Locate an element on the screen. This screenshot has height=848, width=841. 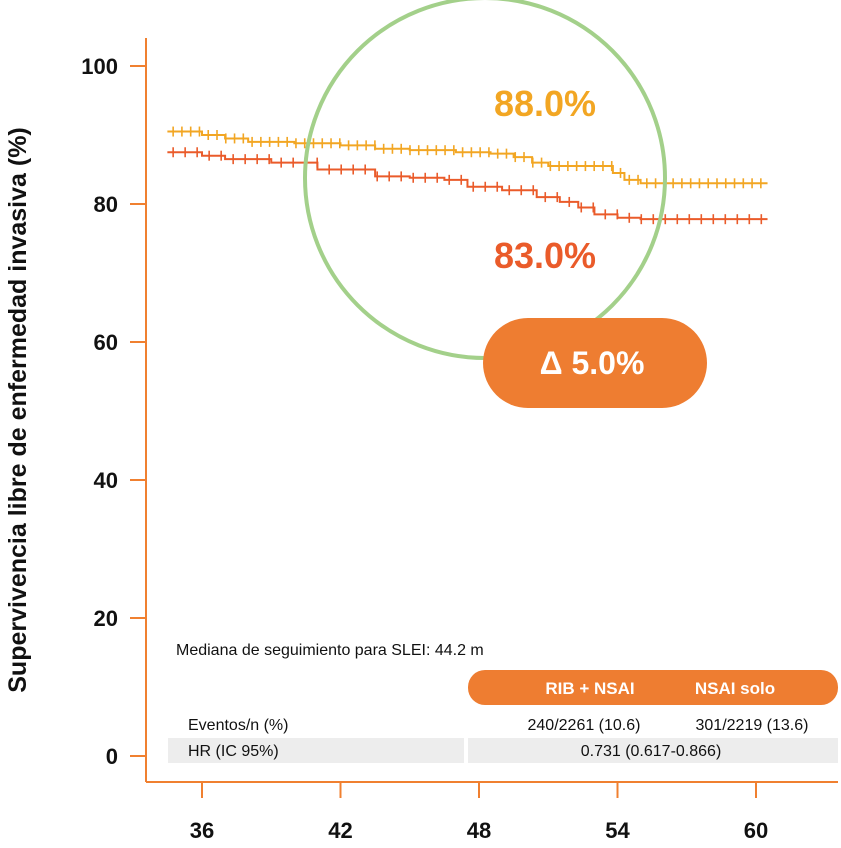
median-followup-text: Mediana de seguimiento para SLEI: 44.2 m is located at coordinates (330, 650).